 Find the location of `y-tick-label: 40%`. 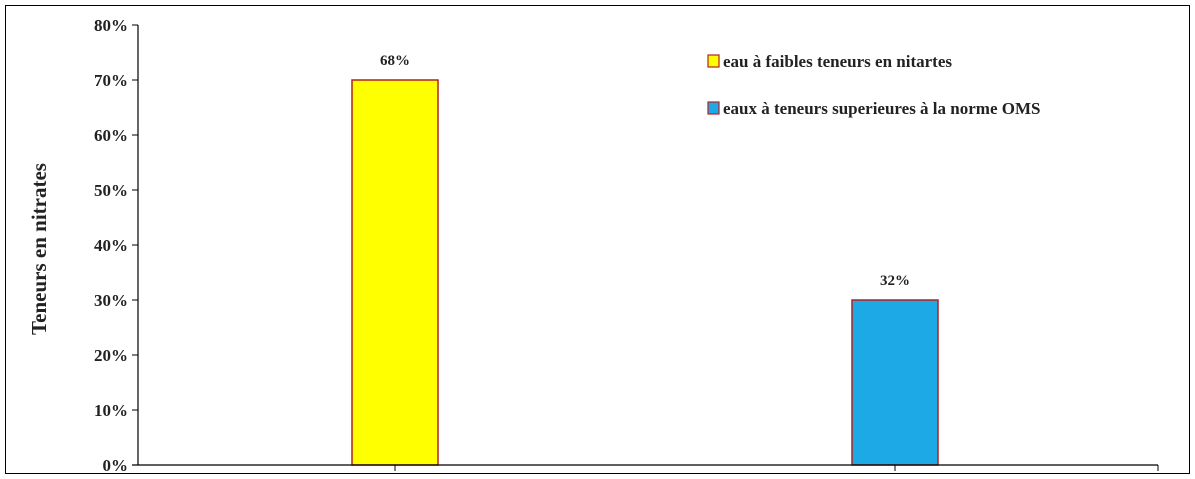

y-tick-label: 40% is located at coordinates (111, 245).